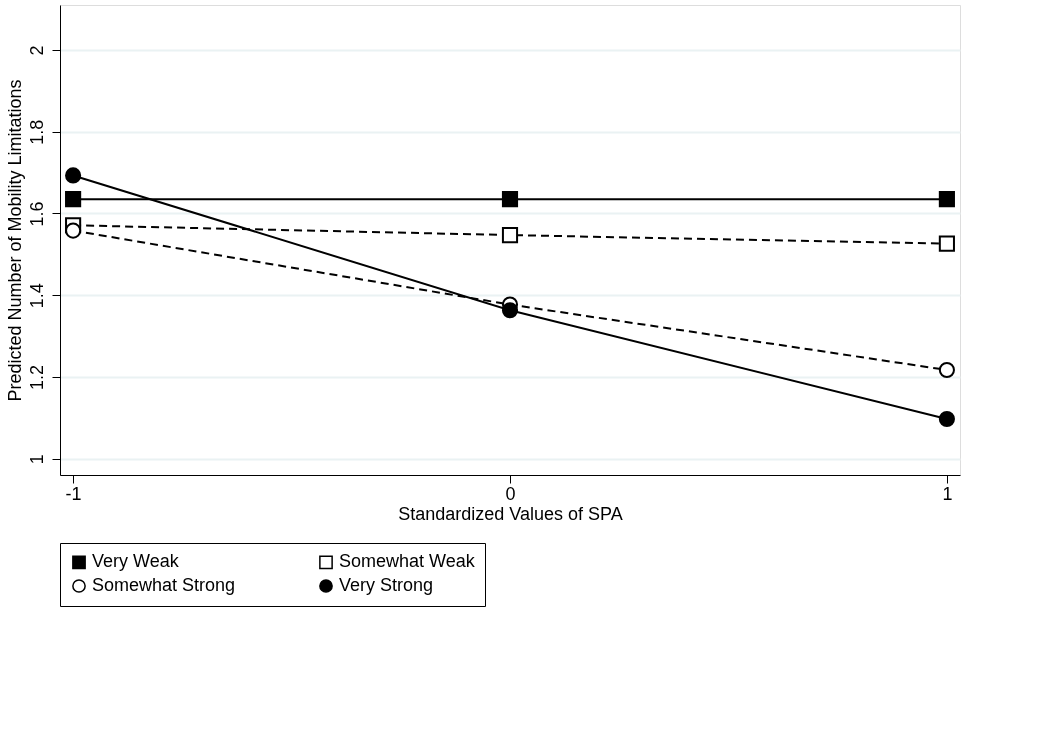  I want to click on legend-label: Very Strong, so click(386, 585).